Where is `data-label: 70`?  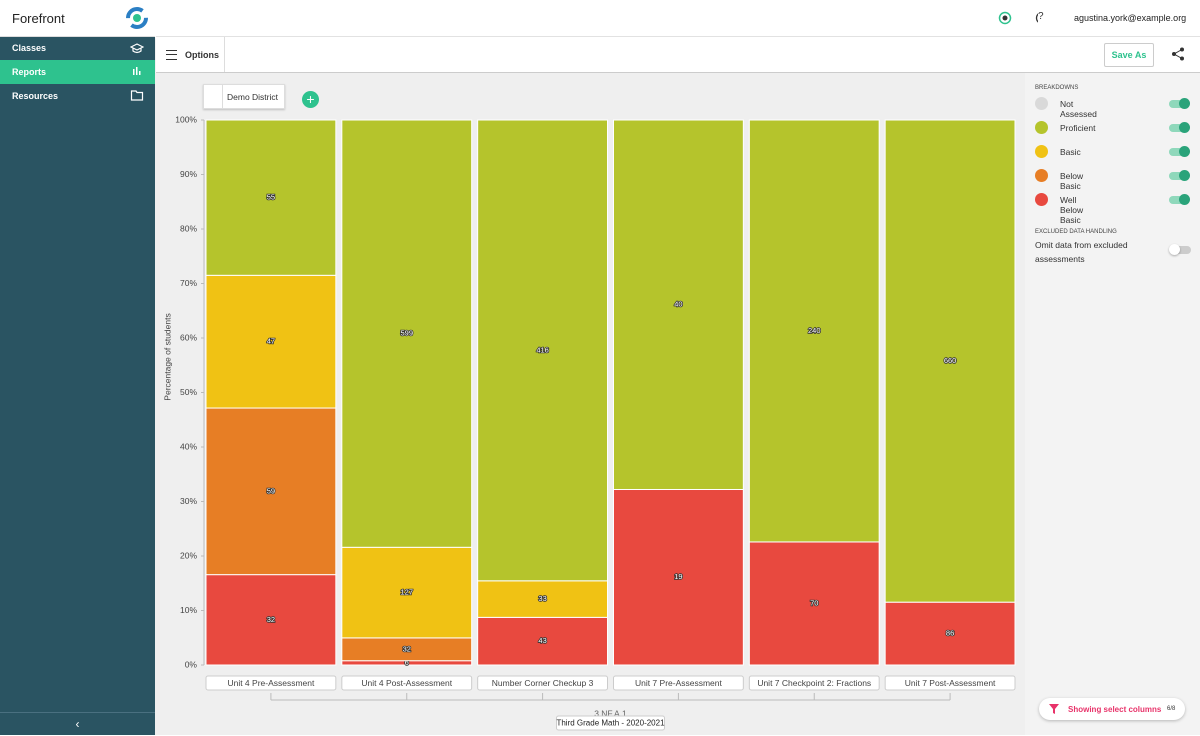 data-label: 70 is located at coordinates (814, 602).